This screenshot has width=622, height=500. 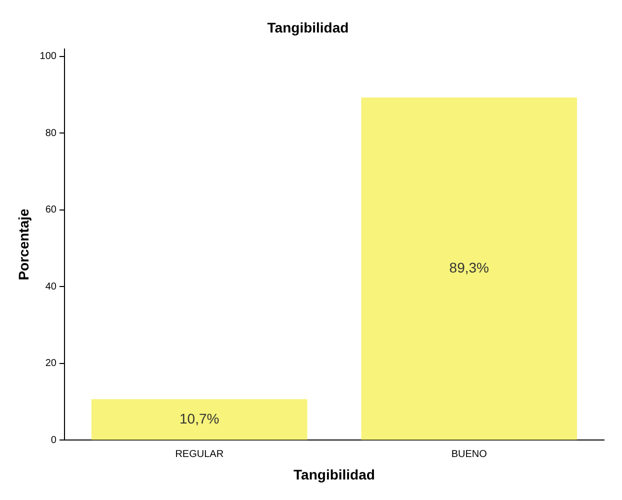 I want to click on y-tick-label: 40, so click(x=51, y=286).